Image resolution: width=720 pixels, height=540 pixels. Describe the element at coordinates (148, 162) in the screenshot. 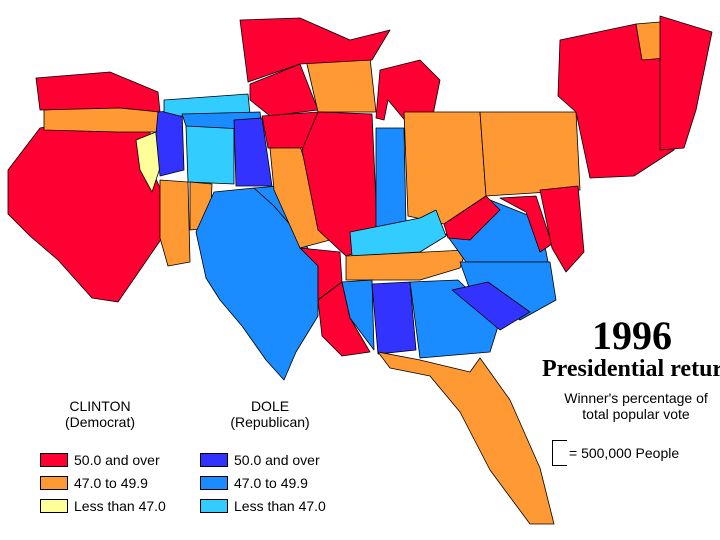

I see `region-nevada` at that location.